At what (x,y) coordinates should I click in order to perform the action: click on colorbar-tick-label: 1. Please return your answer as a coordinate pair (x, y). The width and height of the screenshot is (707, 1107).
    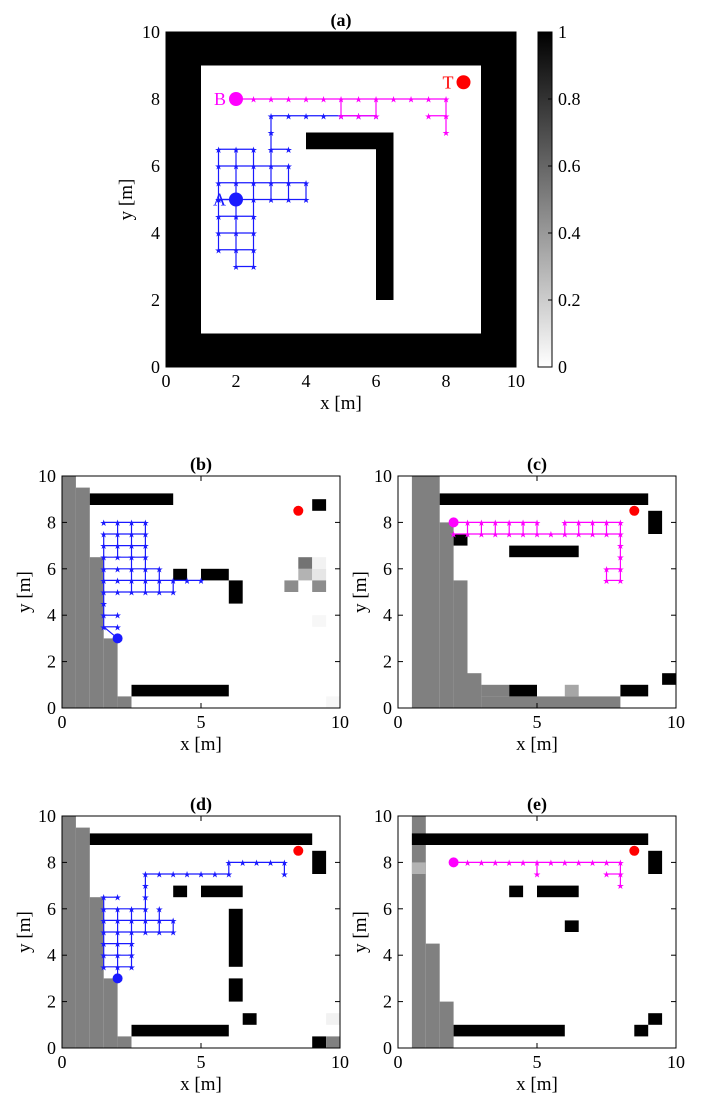
    Looking at the image, I should click on (562, 32).